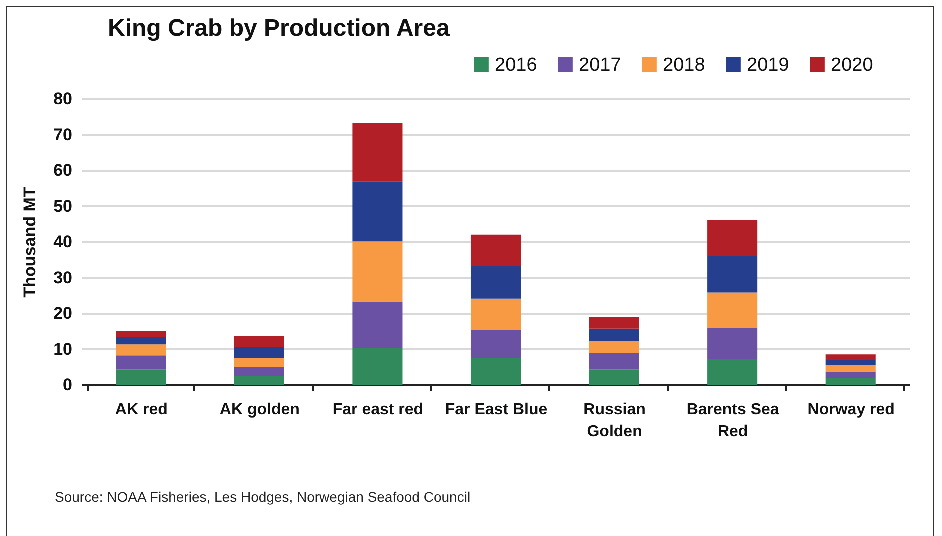 This screenshot has height=536, width=942. What do you see at coordinates (30, 242) in the screenshot?
I see `y-axis-title: Thousand MT` at bounding box center [30, 242].